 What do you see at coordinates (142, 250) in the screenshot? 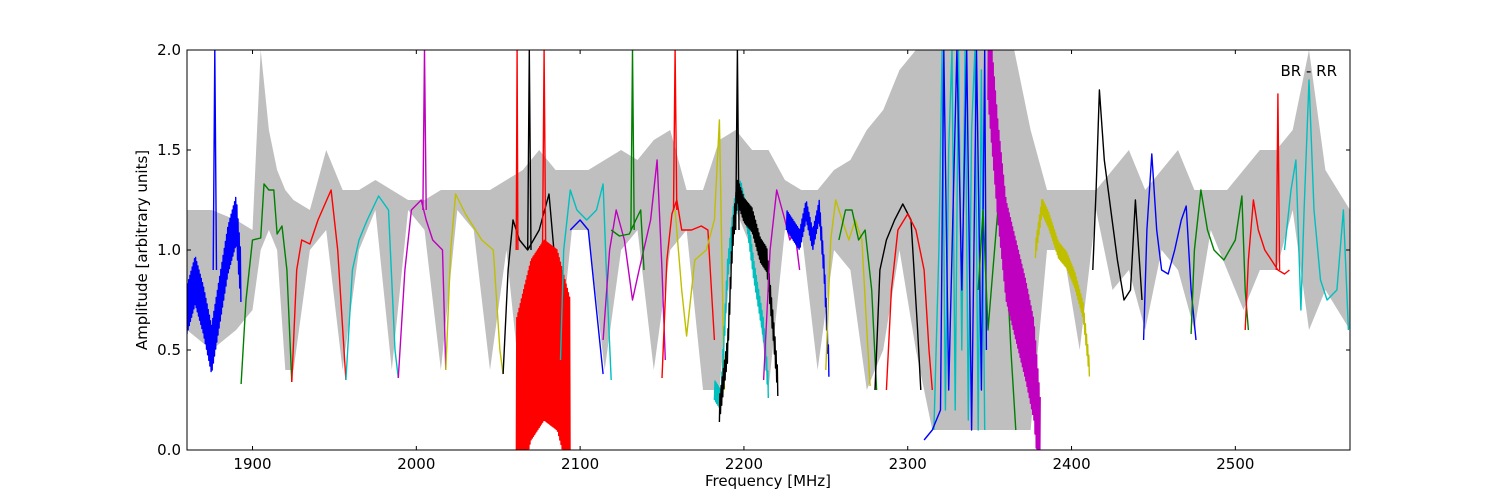
I see `y-axis-label: Amplitude [arbitrary units]` at bounding box center [142, 250].